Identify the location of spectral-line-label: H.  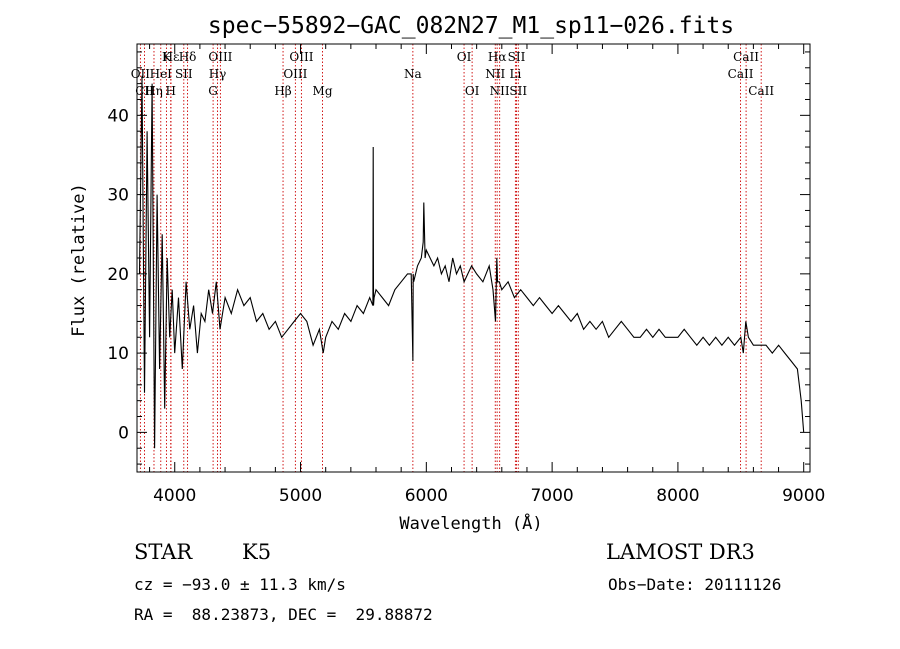
(170, 91).